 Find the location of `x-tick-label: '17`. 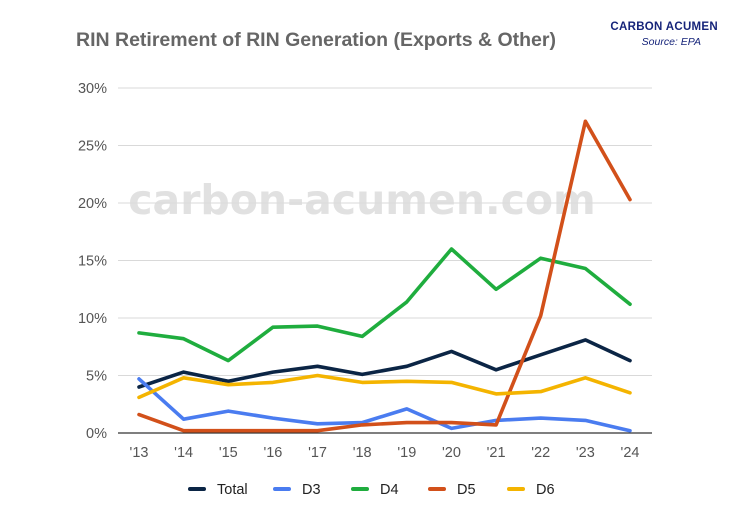

x-tick-label: '17 is located at coordinates (317, 453).